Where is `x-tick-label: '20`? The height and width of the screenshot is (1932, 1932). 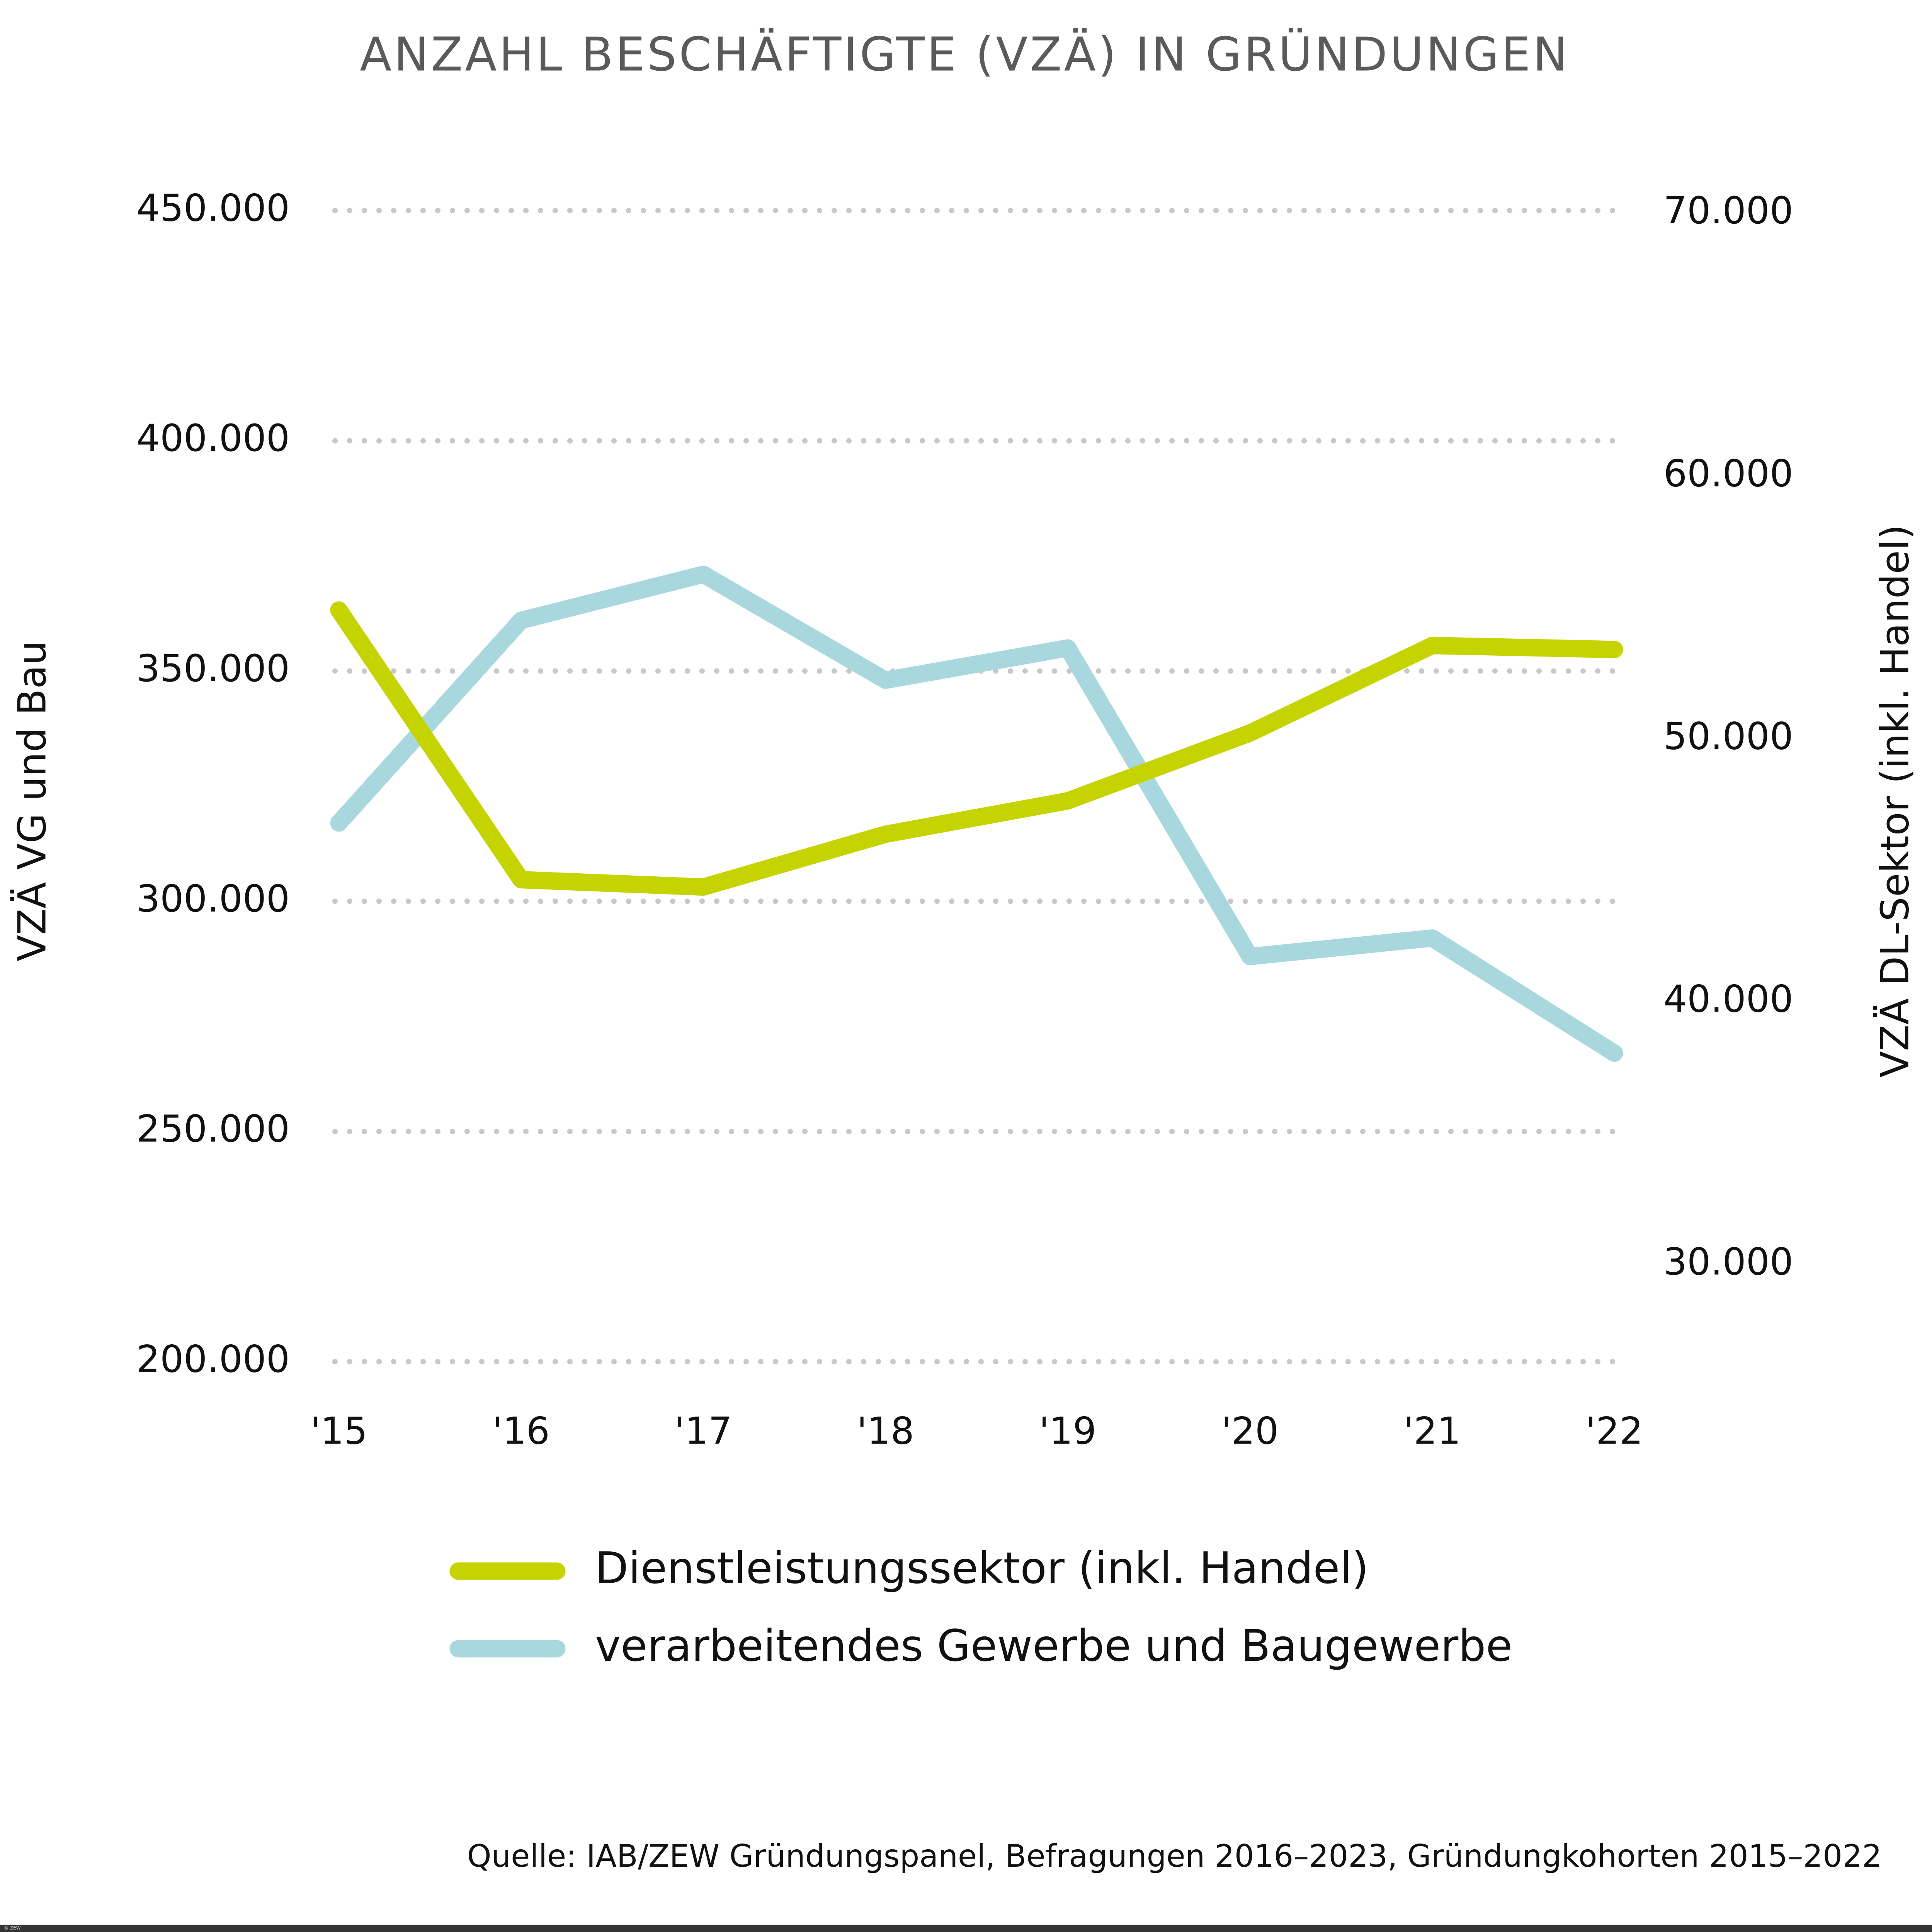 x-tick-label: '20 is located at coordinates (1250, 1431).